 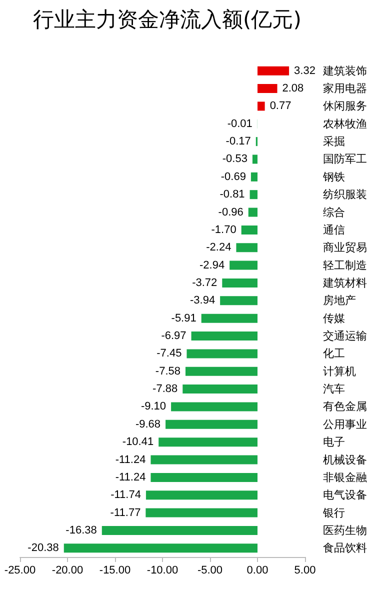 What do you see at coordinates (81, 530) in the screenshot?
I see `data-label: -16.38` at bounding box center [81, 530].